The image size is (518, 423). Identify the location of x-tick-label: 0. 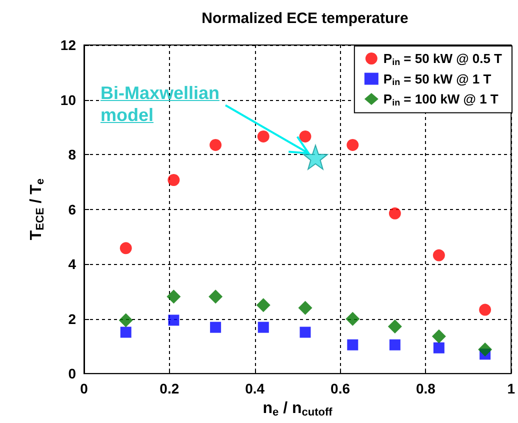
(84, 388).